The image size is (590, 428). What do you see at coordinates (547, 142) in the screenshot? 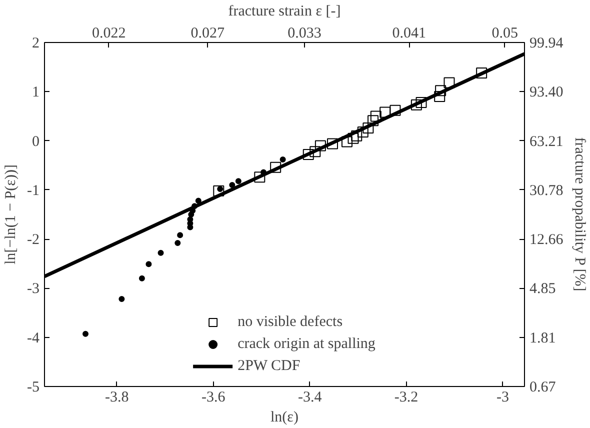
I see `category-label: 63.21` at bounding box center [547, 142].